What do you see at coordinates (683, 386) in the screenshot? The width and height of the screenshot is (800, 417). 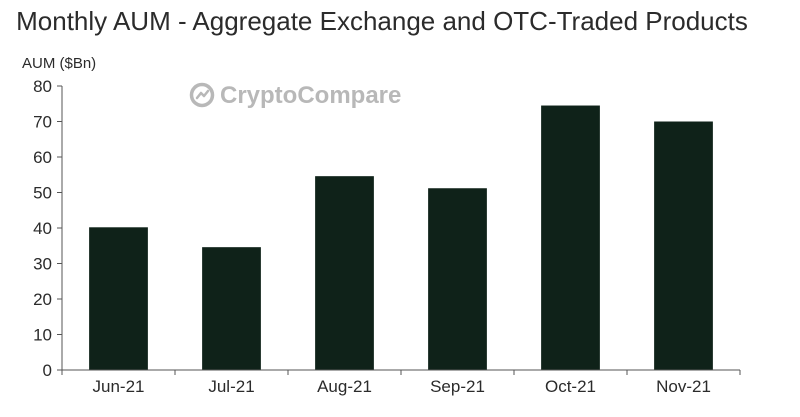 I see `x-tick-label: Nov-21` at bounding box center [683, 386].